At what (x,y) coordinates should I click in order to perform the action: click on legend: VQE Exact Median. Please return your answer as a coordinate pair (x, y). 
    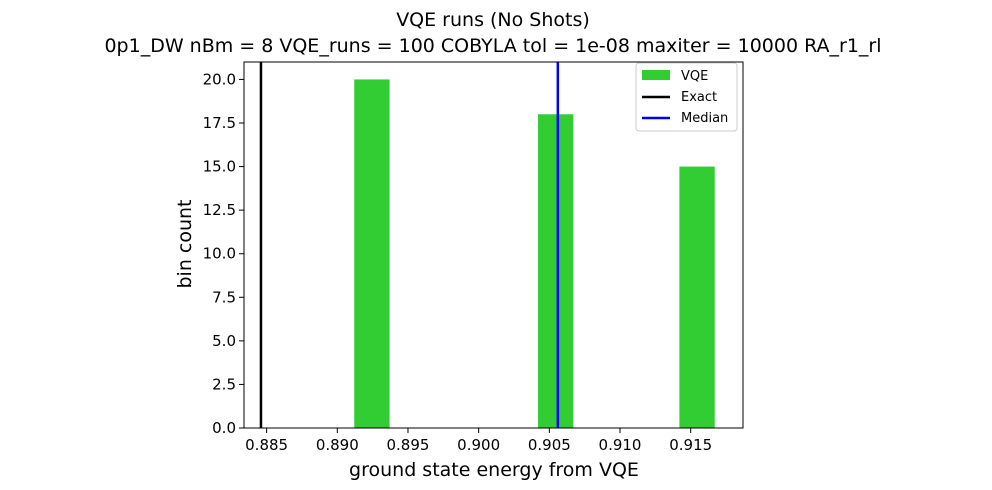
    Looking at the image, I should click on (686, 97).